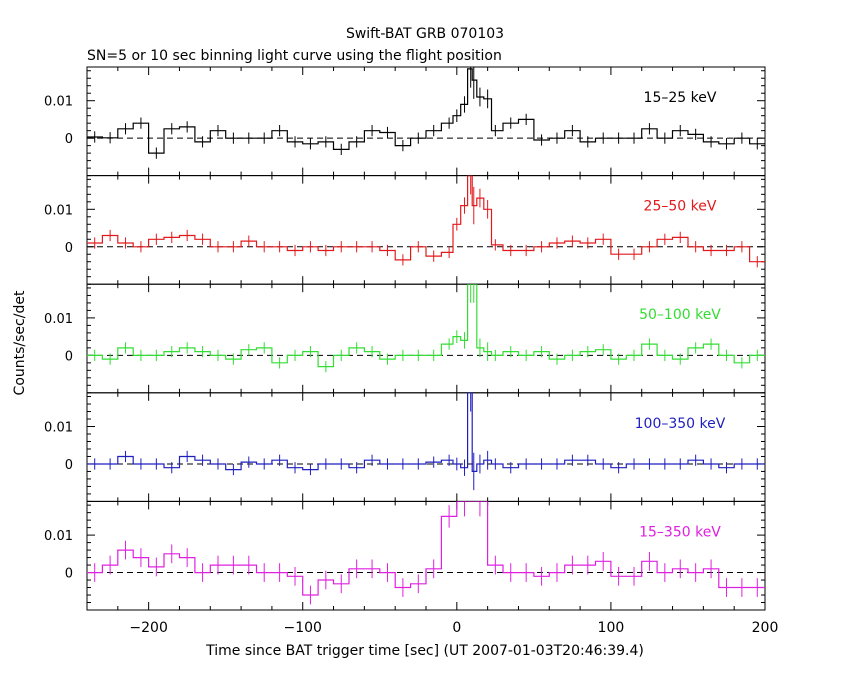  What do you see at coordinates (148, 628) in the screenshot?
I see `x-tick-label: −200` at bounding box center [148, 628].